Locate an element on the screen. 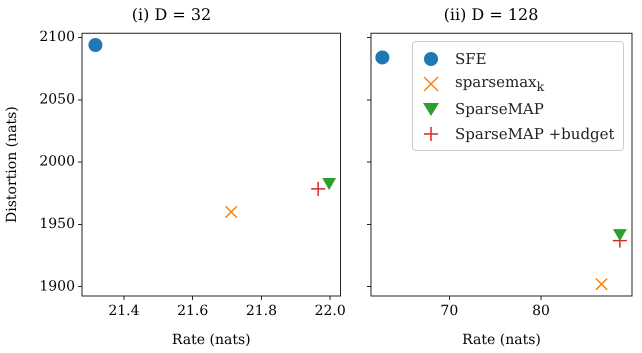 This screenshot has height=353, width=642. x-tick-label: 70 is located at coordinates (449, 311).